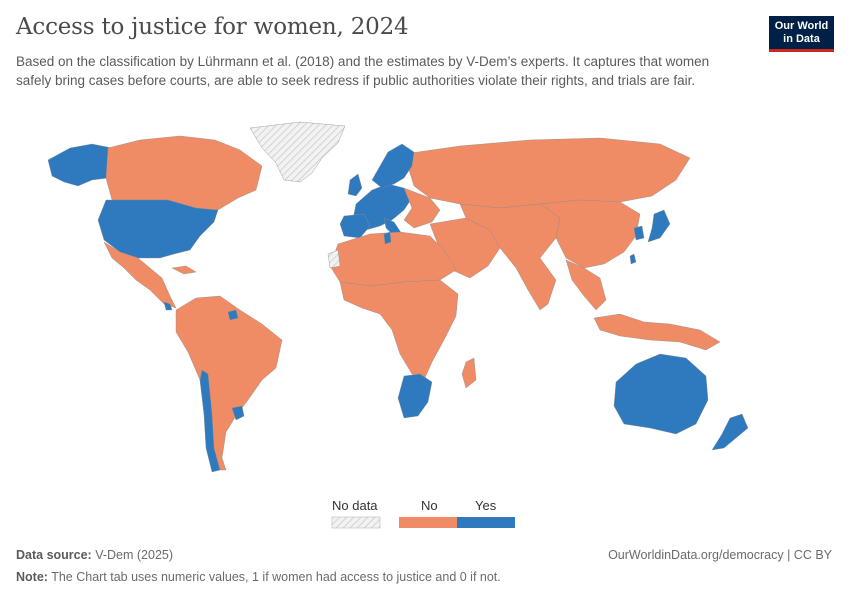 This screenshot has height=600, width=850. I want to click on region-new-zealand, so click(730, 432).